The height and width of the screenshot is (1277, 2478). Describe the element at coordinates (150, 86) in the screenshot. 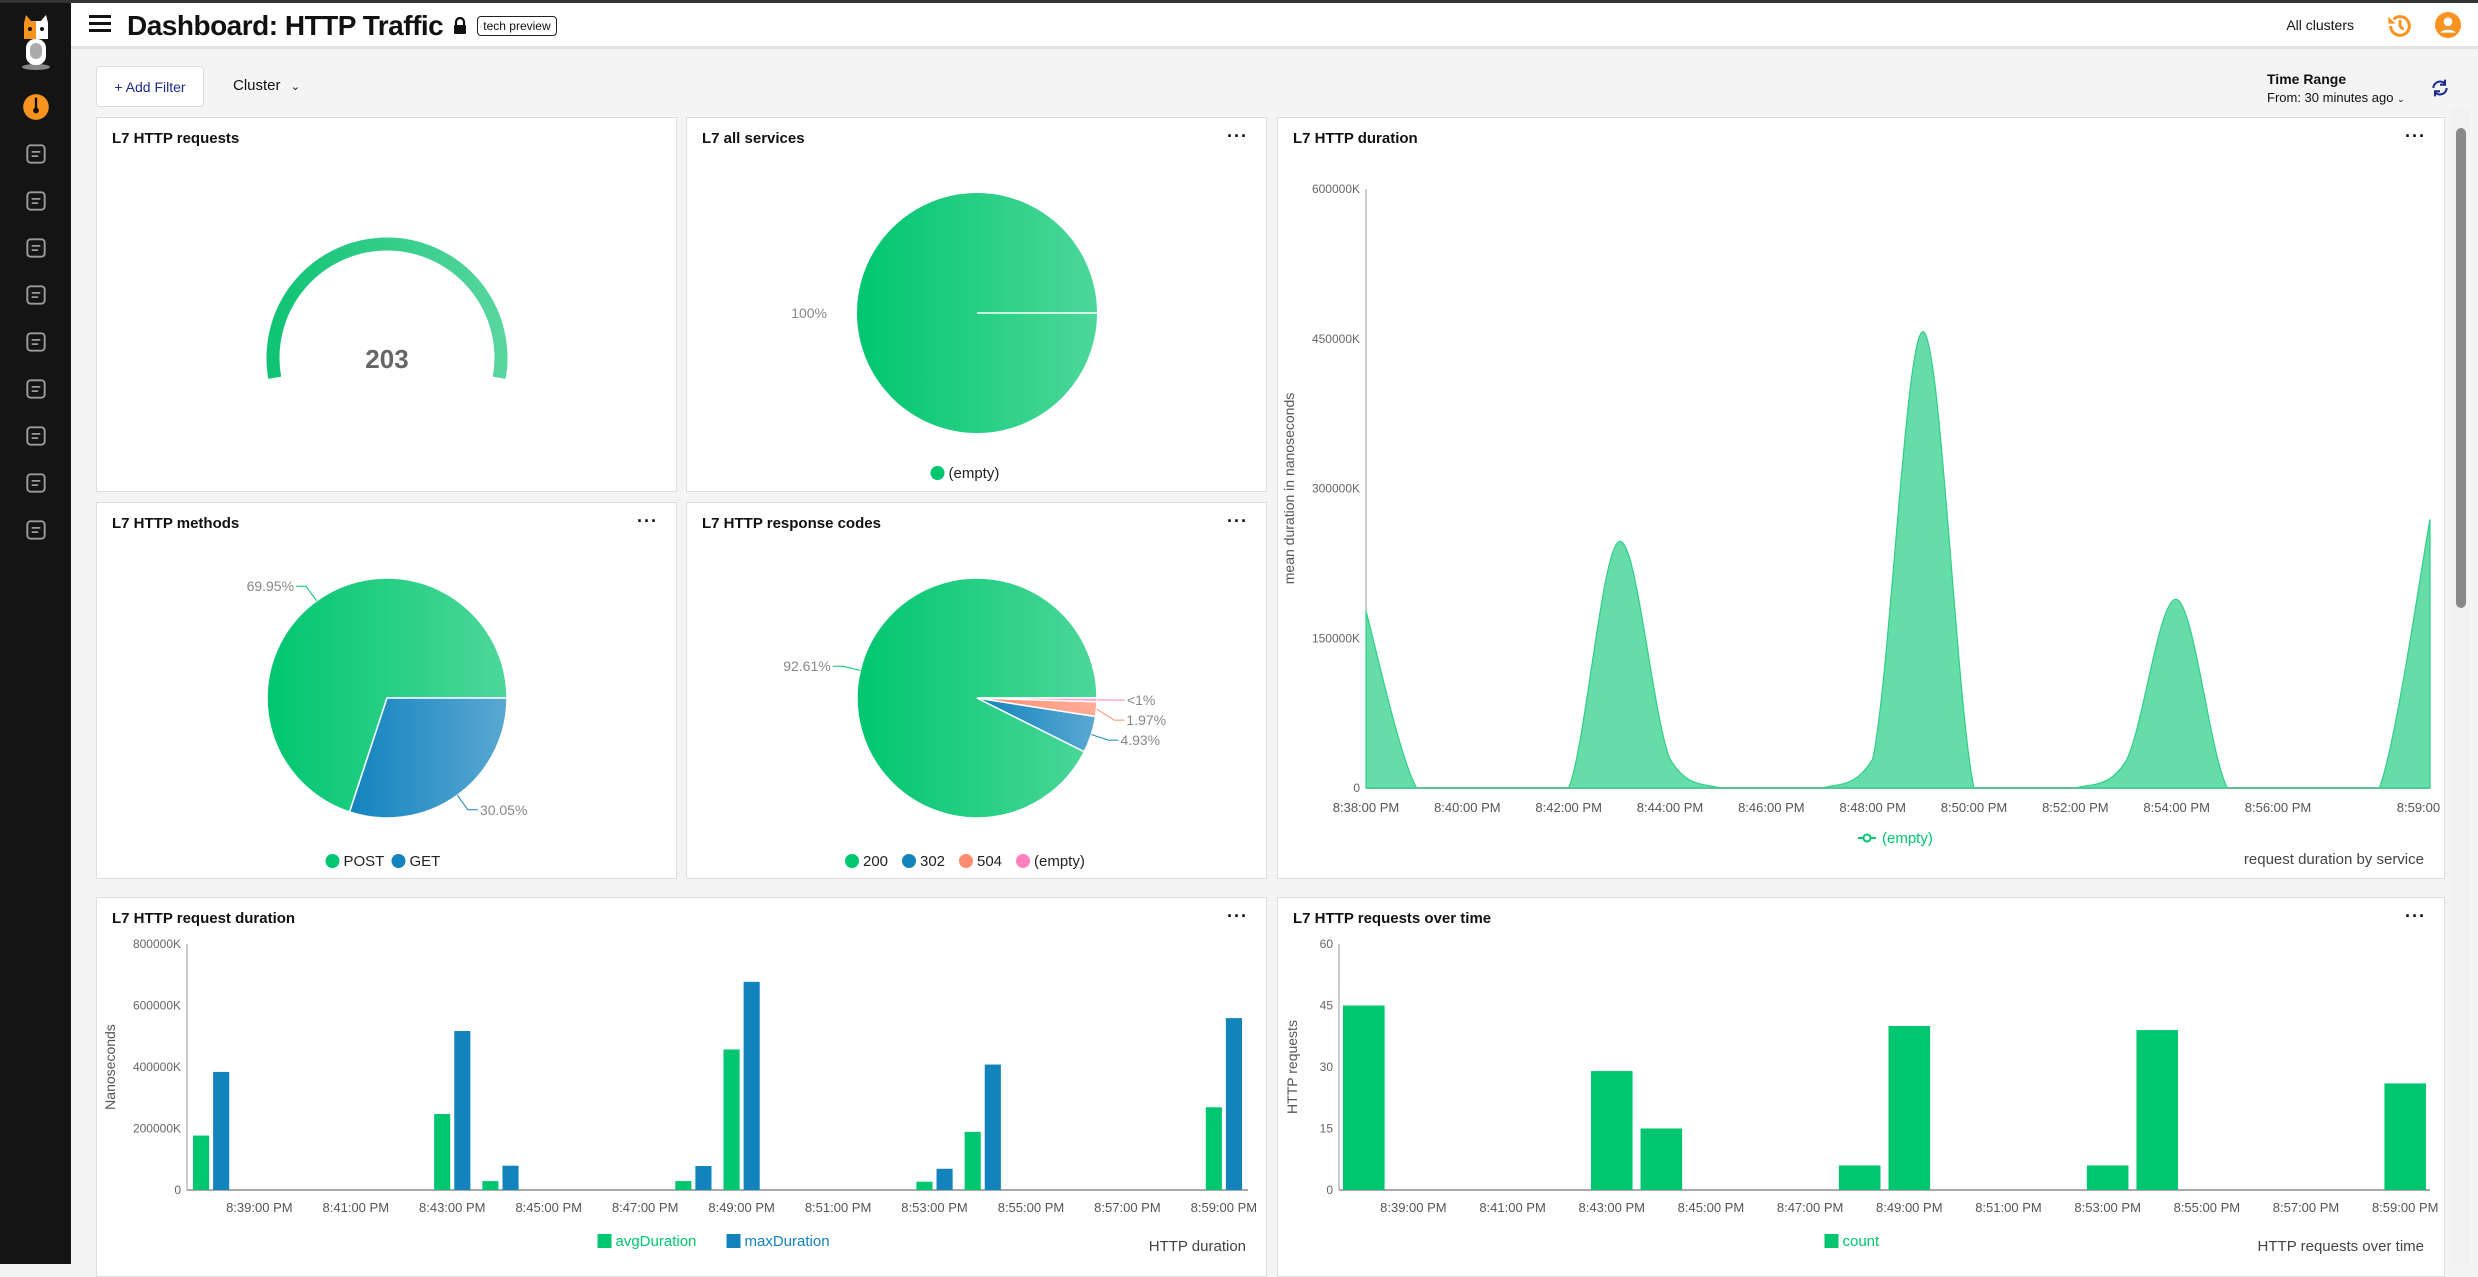

I see `add-filter-button: + Add Filter` at that location.